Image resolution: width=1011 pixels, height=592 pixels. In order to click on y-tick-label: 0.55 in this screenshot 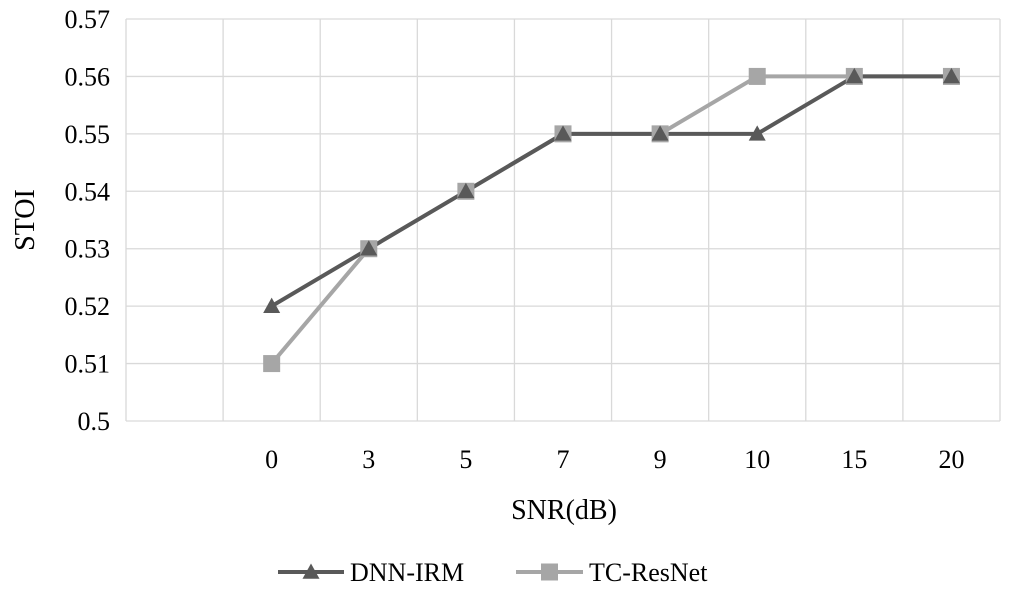, I will do `click(88, 134)`.